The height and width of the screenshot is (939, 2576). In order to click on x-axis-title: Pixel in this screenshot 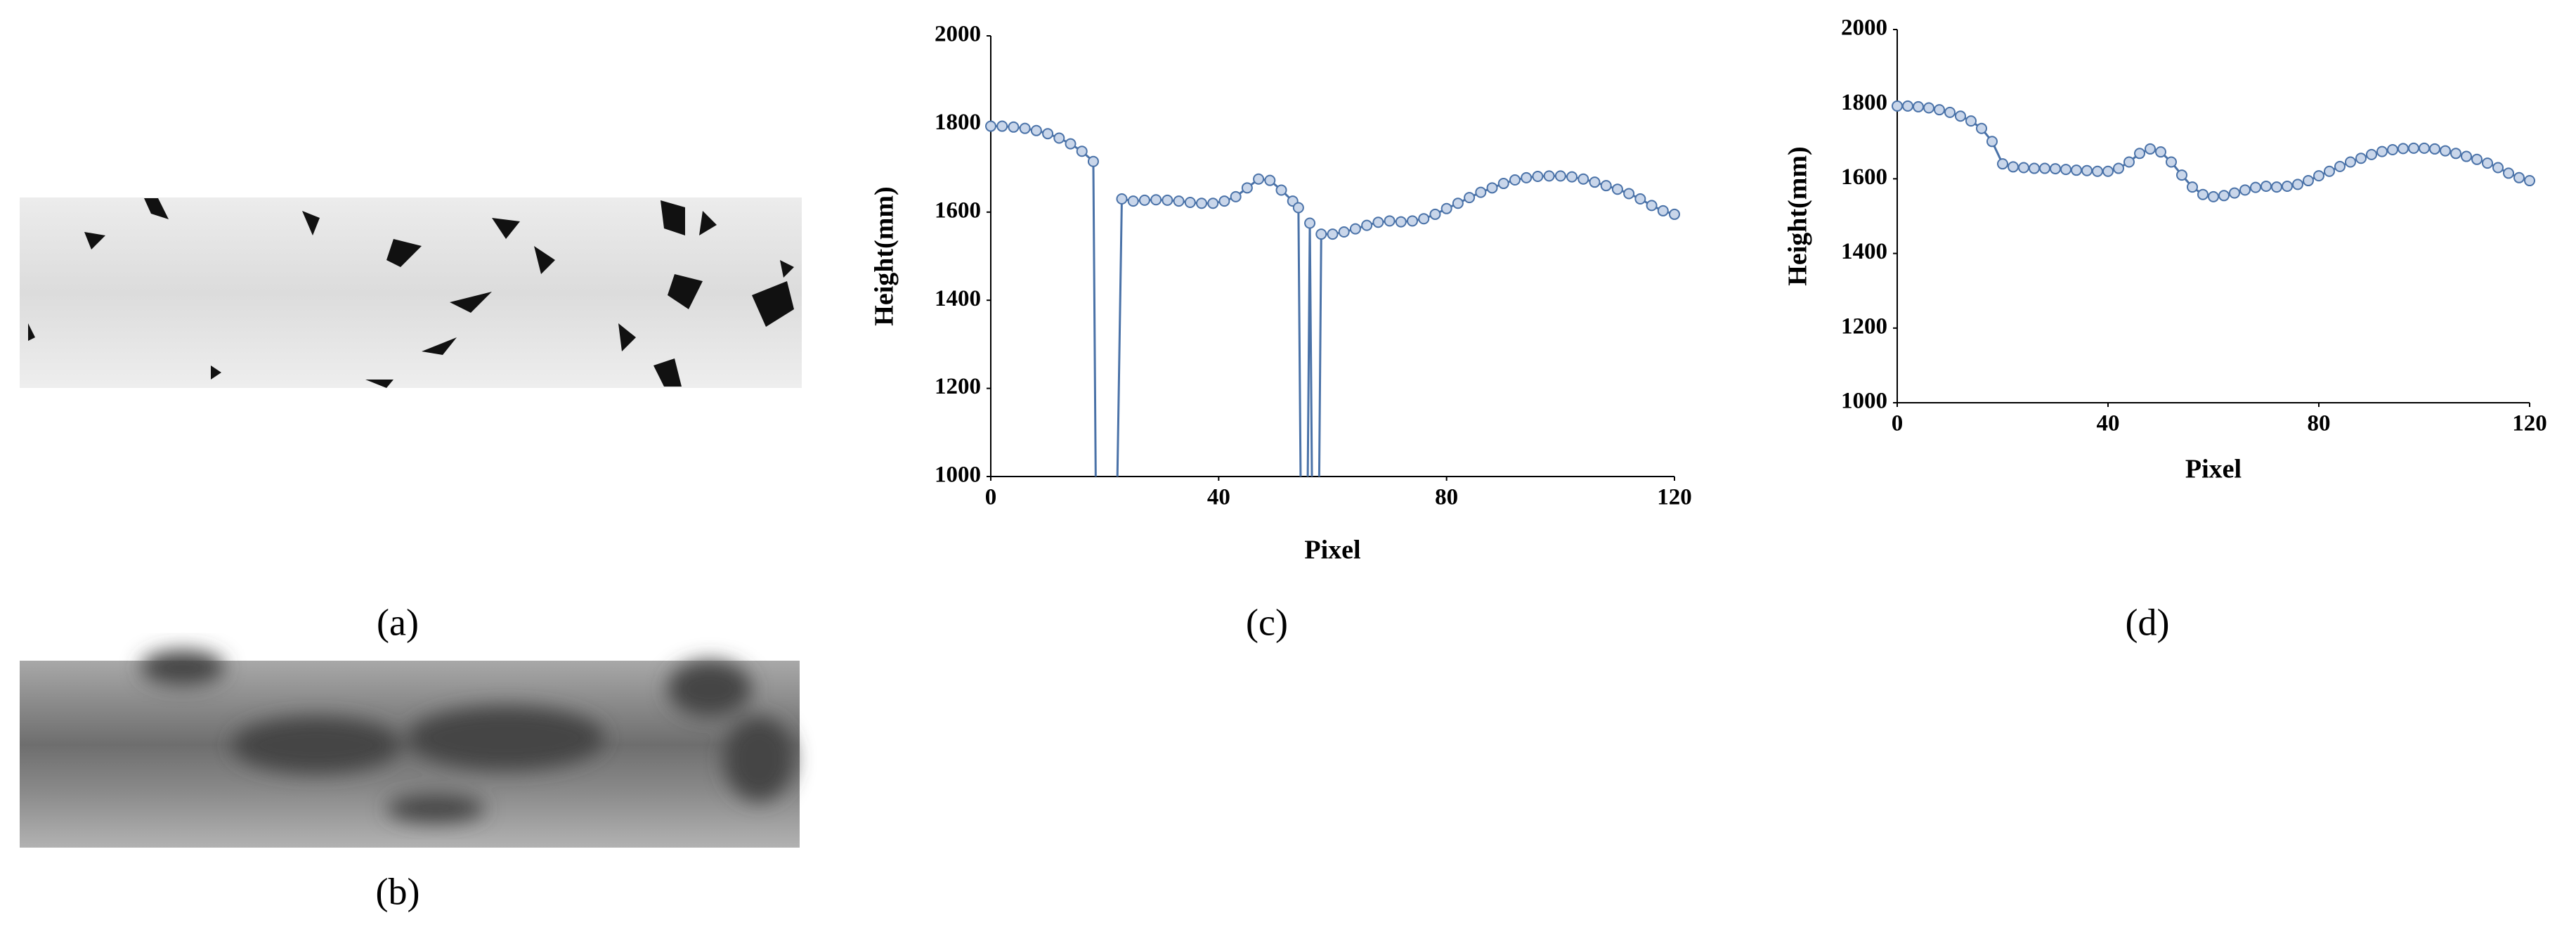, I will do `click(2213, 469)`.